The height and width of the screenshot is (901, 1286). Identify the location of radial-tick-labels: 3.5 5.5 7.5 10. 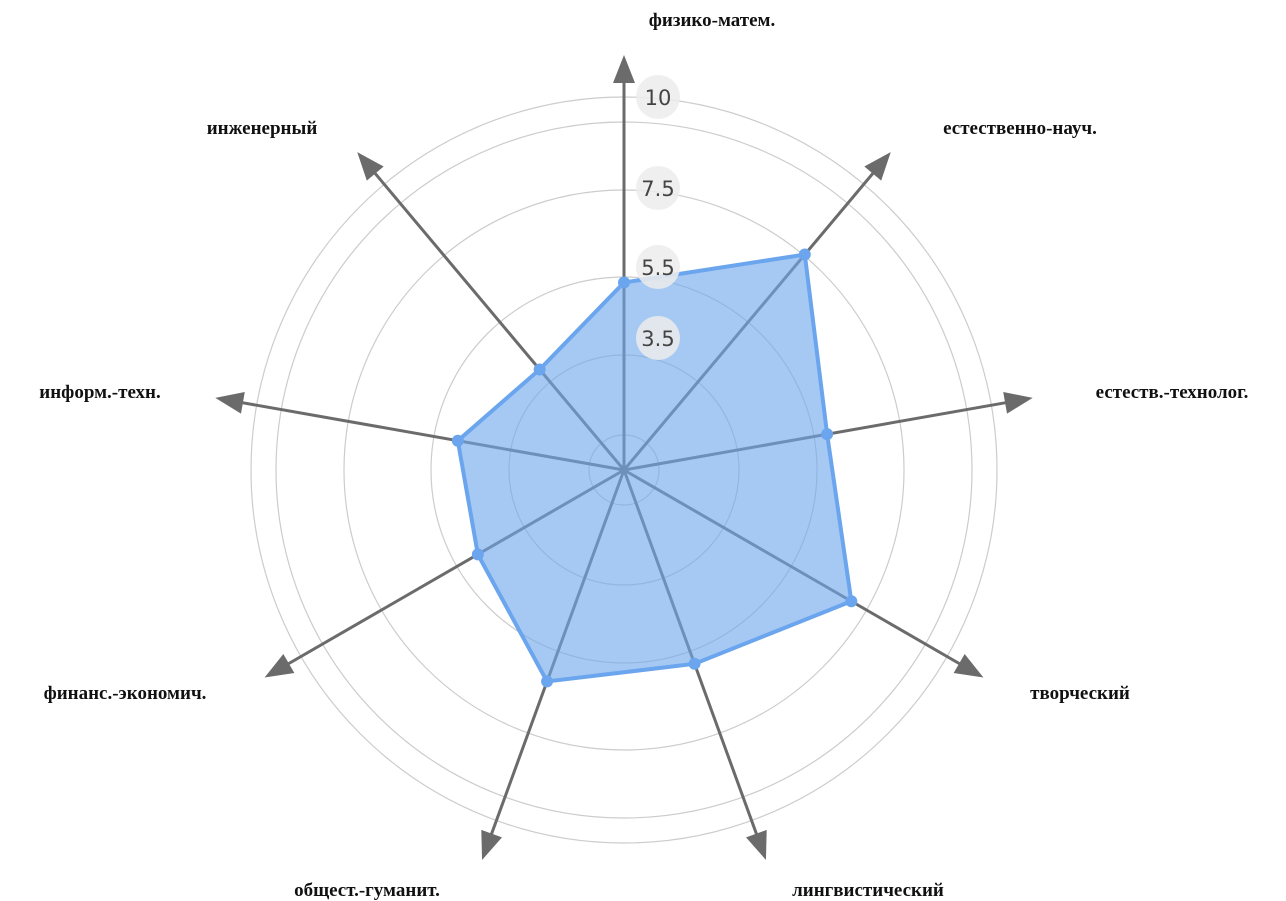
(658, 217).